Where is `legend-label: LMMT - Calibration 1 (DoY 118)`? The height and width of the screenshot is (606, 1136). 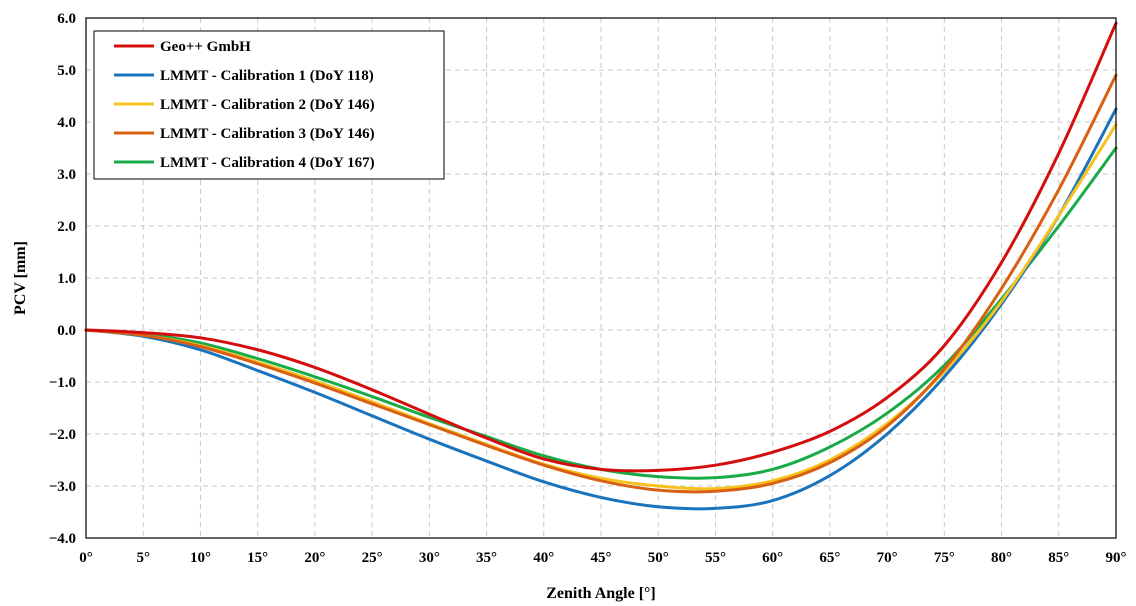
legend-label: LMMT - Calibration 1 (DoY 118) is located at coordinates (267, 76).